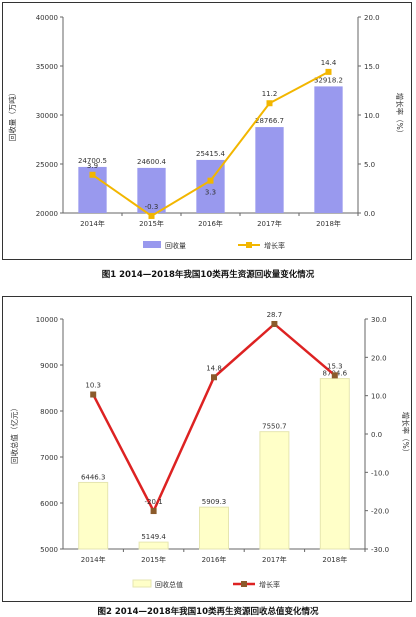  Describe the element at coordinates (93, 386) in the screenshot. I see `chart-2-line-label: 10.3` at that location.